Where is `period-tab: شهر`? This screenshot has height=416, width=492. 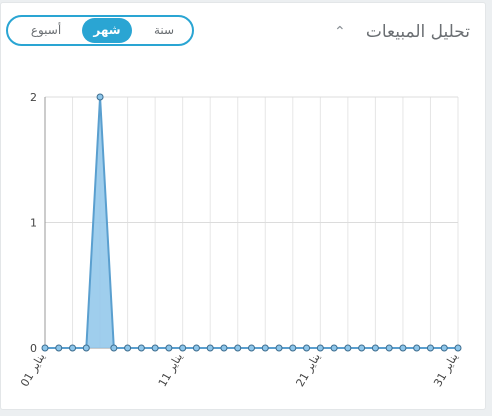 period-tab: شهر is located at coordinates (107, 30).